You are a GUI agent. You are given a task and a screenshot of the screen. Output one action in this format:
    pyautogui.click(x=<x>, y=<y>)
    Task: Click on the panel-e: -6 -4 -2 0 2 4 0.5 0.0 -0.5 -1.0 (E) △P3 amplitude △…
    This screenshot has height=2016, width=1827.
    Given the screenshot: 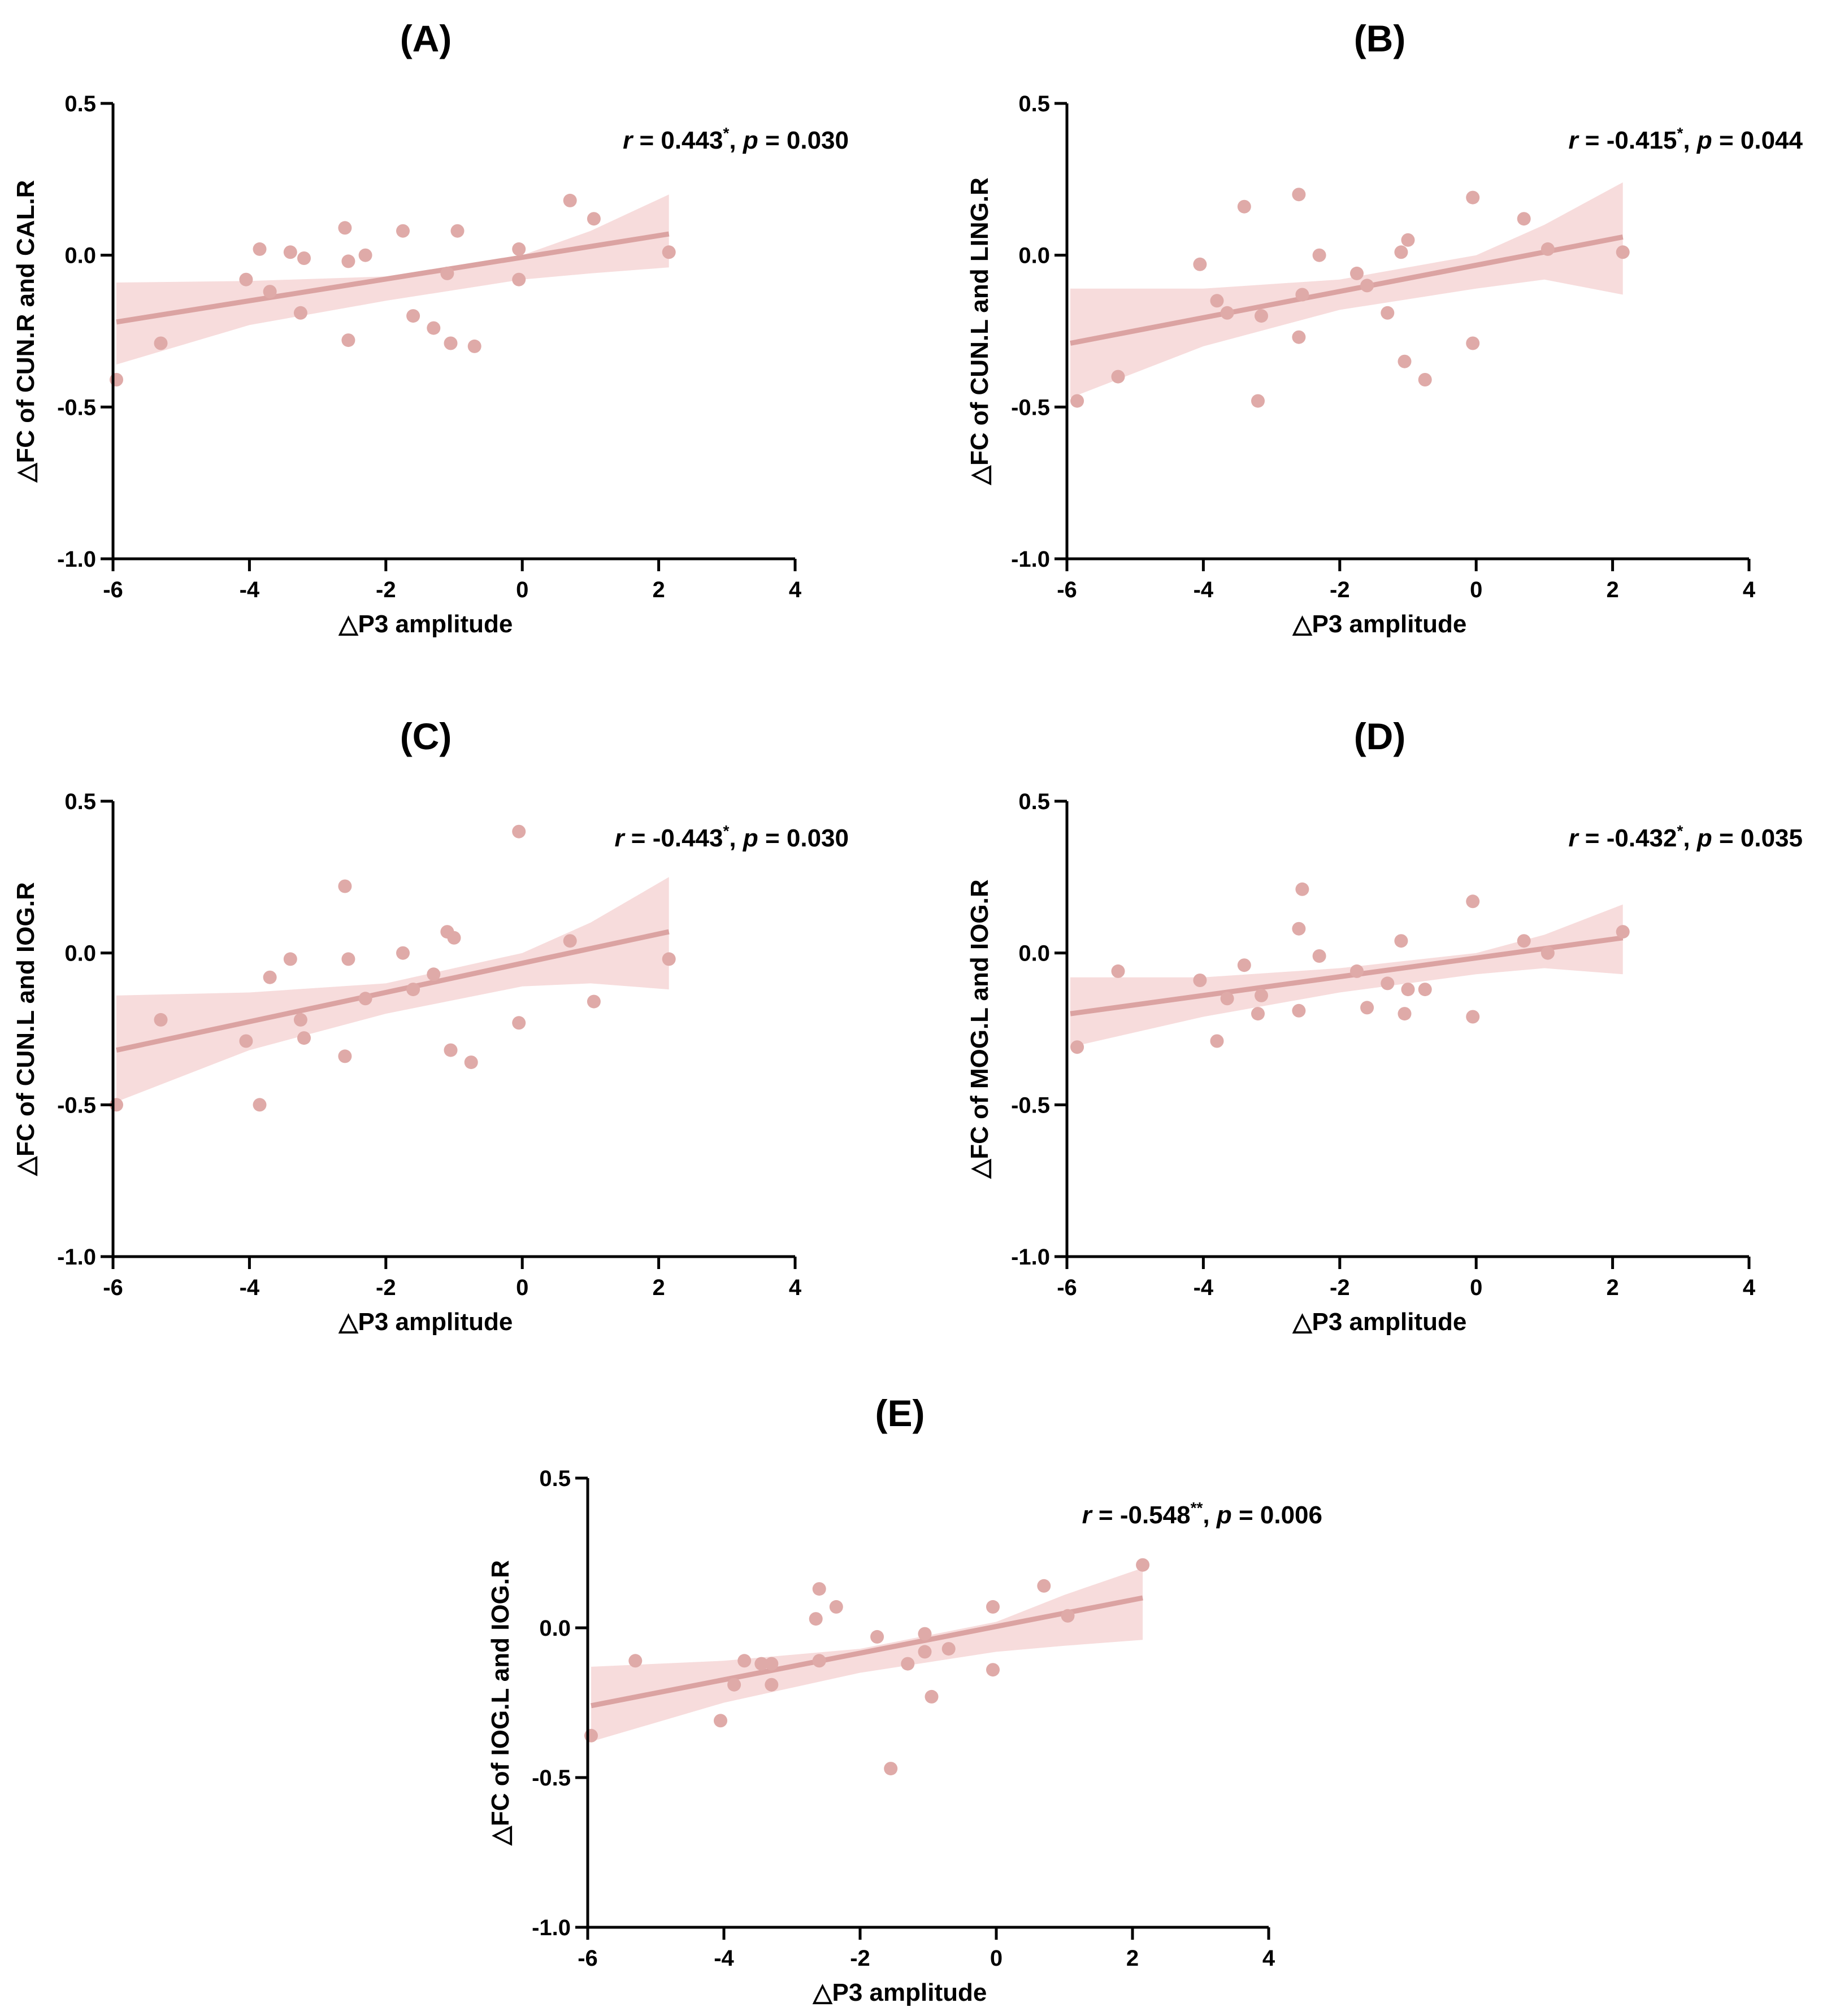 What is the action you would take?
    pyautogui.click(x=904, y=1699)
    